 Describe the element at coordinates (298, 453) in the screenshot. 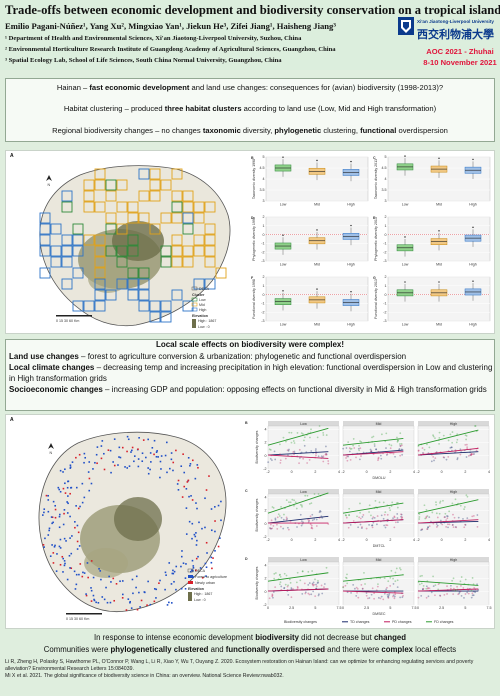

I see `trend-line` at that location.